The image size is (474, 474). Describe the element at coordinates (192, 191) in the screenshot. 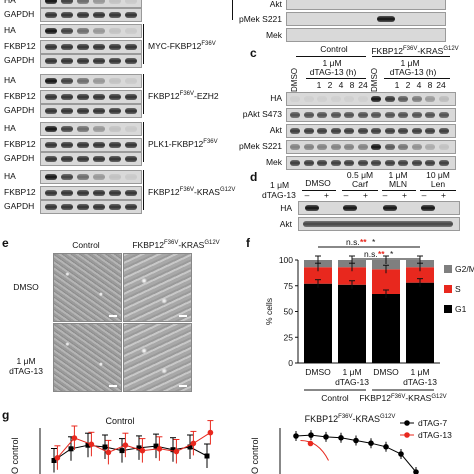

I see `construct-label: FKBP12F36V-KRASG12V` at that location.